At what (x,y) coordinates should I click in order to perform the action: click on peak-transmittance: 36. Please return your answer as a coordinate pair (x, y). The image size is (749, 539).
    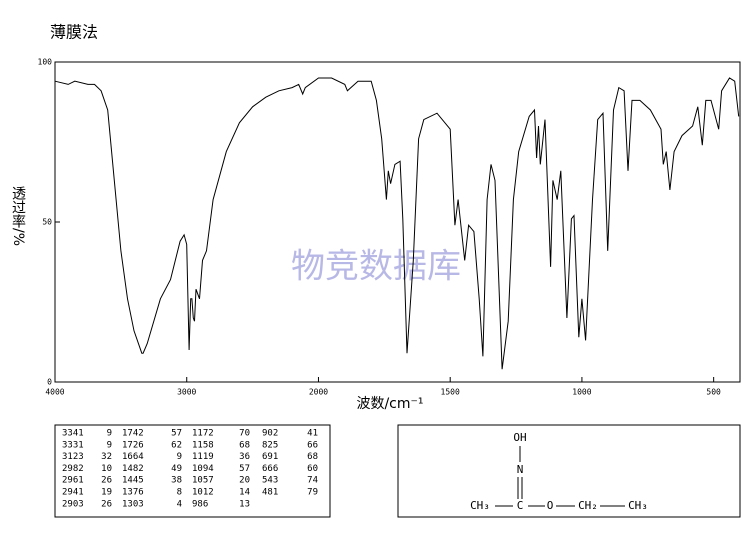
    Looking at the image, I should click on (244, 457).